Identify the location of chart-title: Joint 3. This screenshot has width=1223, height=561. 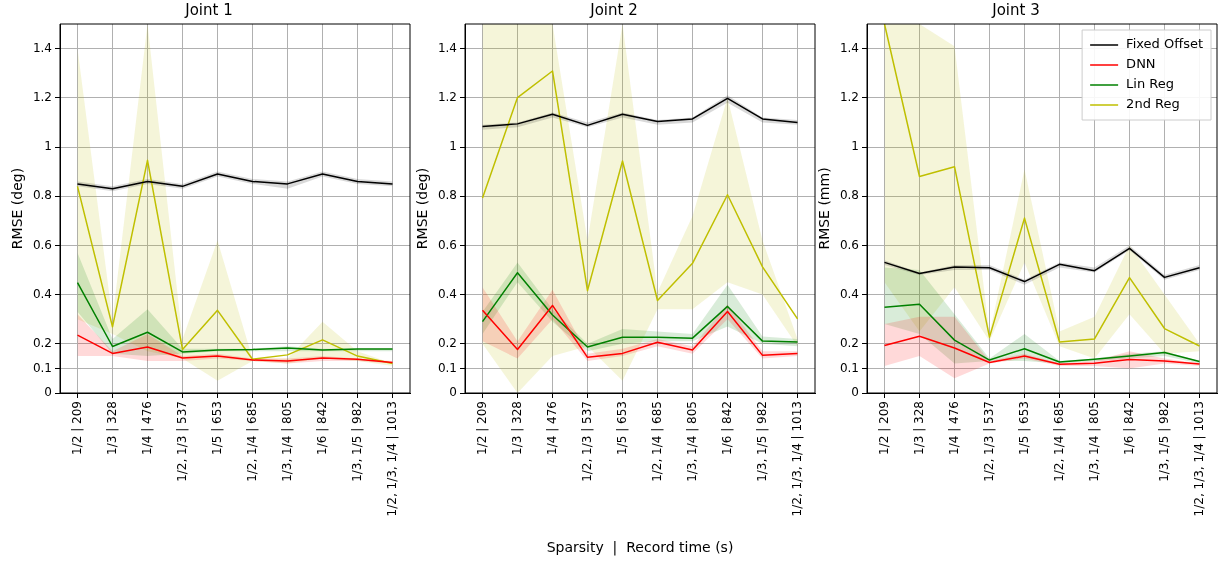
(1015, 9).